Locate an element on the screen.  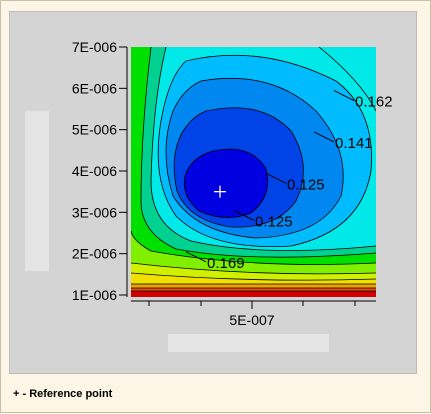
y-tick-label: 4E-006 is located at coordinates (94, 171).